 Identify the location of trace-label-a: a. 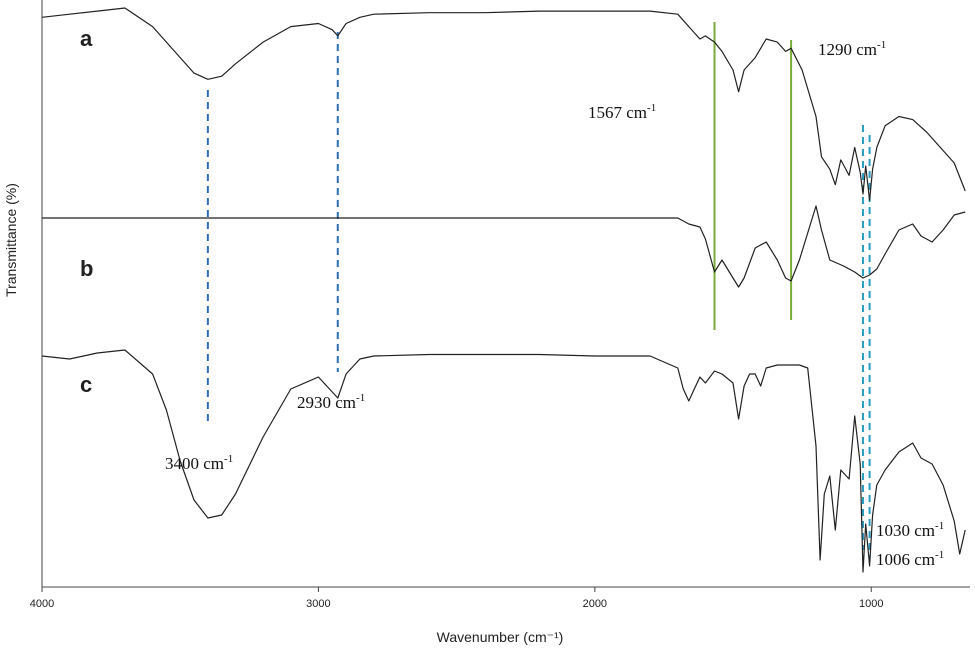
(86, 38).